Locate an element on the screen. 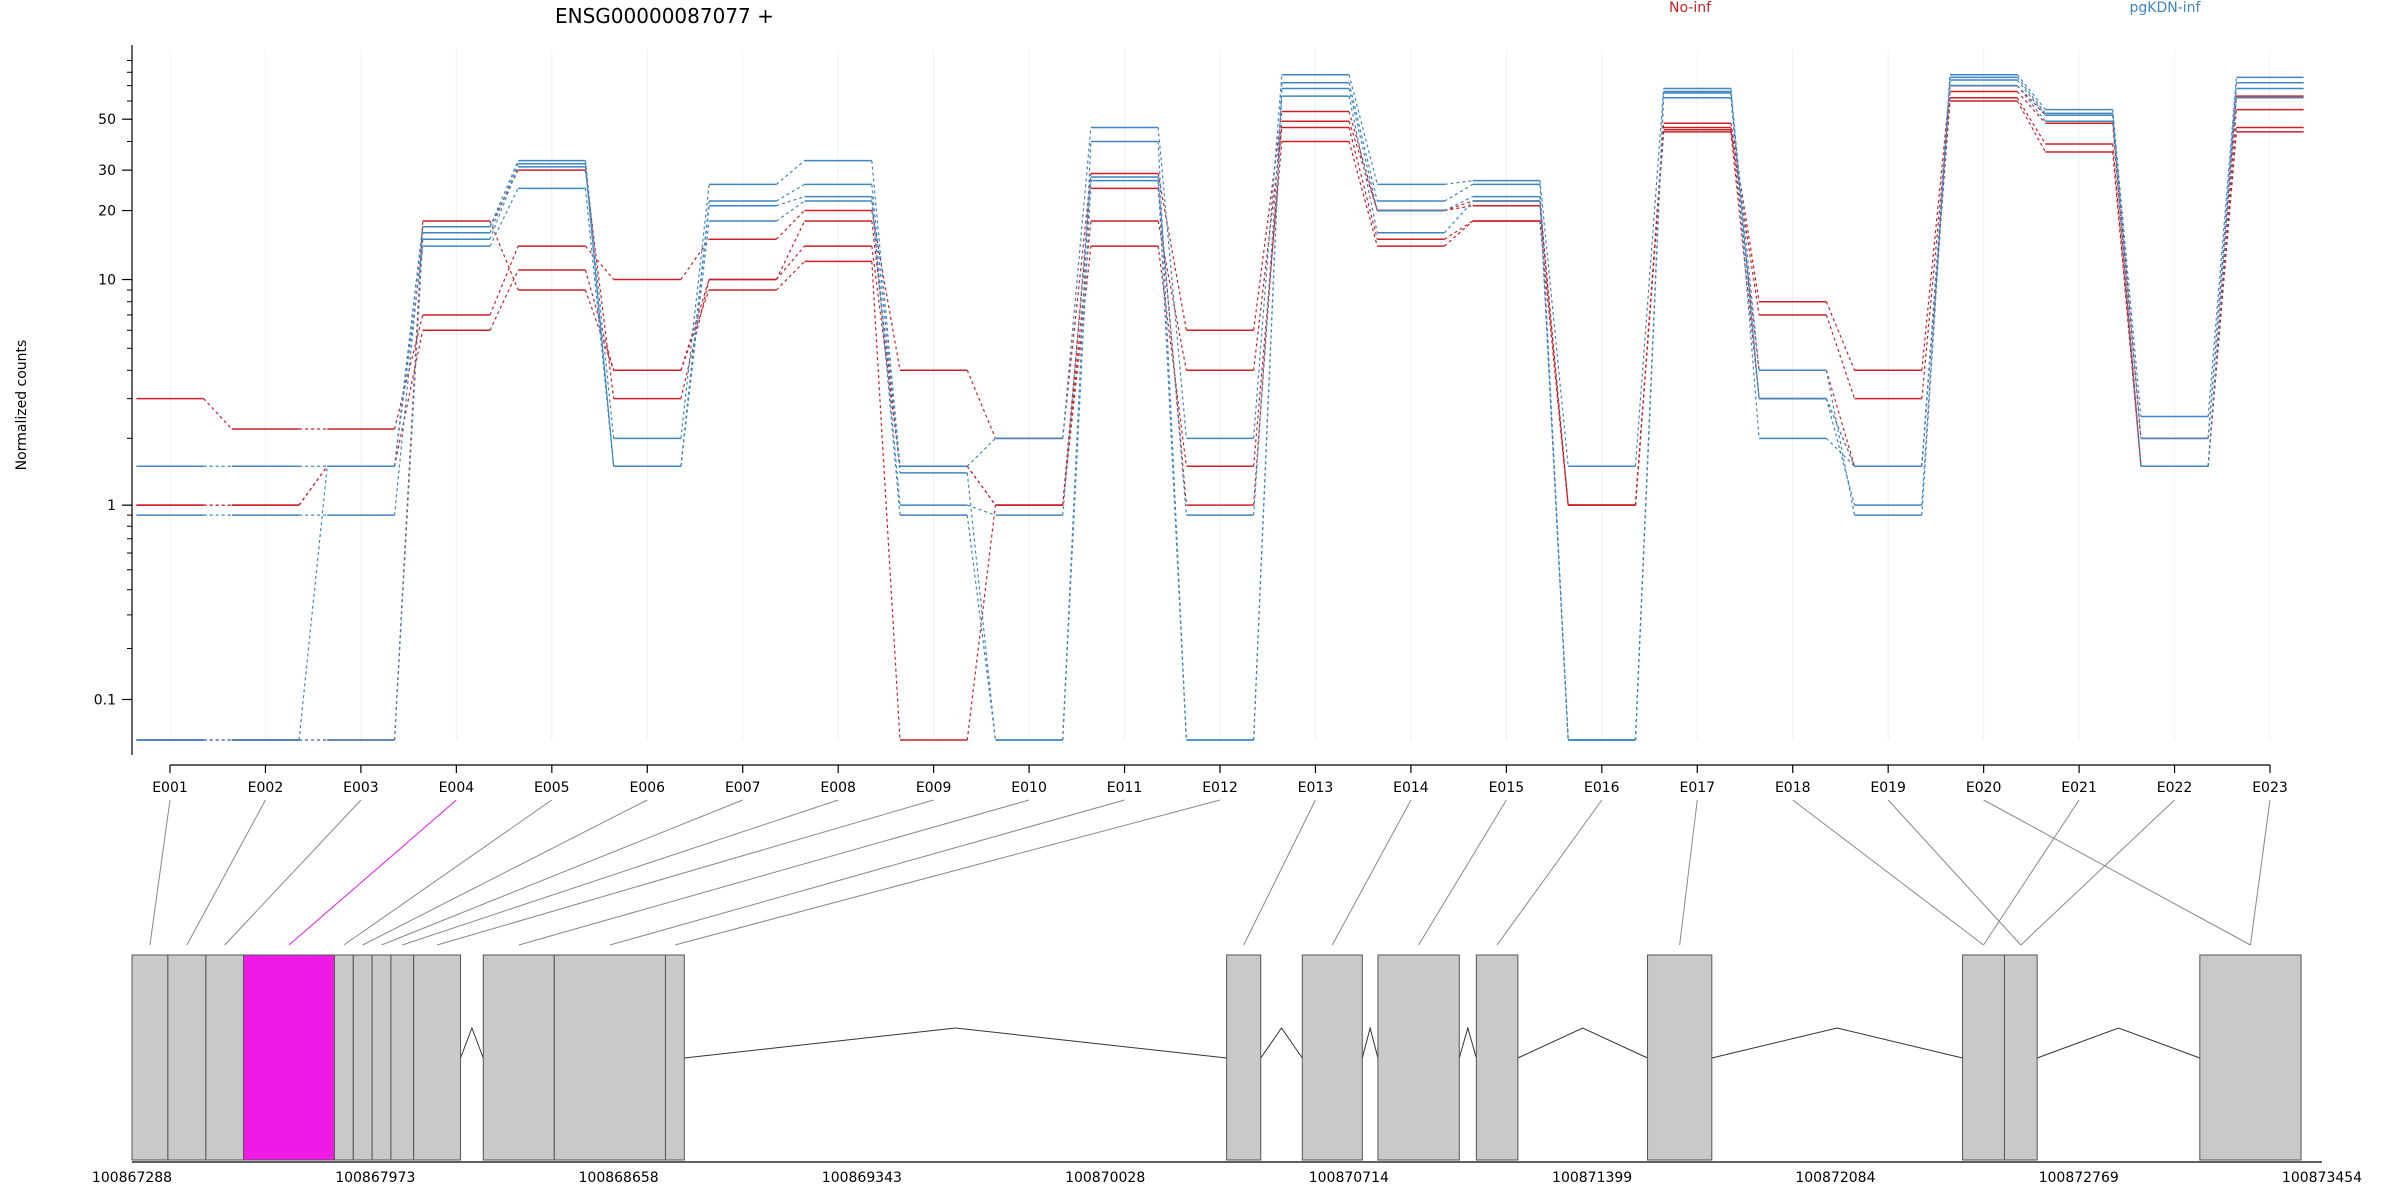 The width and height of the screenshot is (2400, 1200). y-tick-label: 1 is located at coordinates (111, 506).